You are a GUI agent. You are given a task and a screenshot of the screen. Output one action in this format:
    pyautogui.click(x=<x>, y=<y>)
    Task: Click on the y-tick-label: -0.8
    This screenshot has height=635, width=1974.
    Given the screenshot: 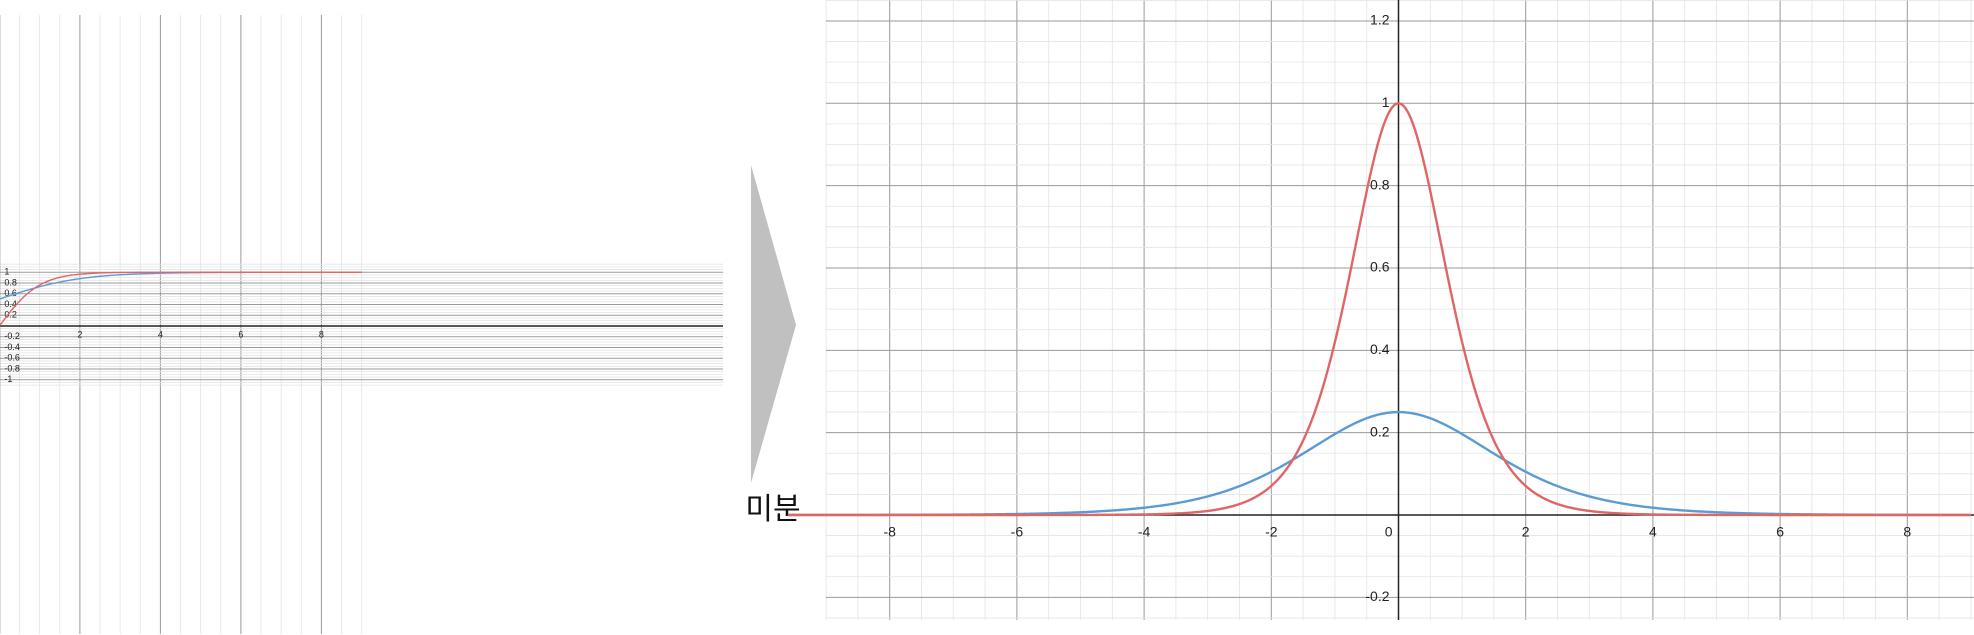 What is the action you would take?
    pyautogui.click(x=12, y=368)
    